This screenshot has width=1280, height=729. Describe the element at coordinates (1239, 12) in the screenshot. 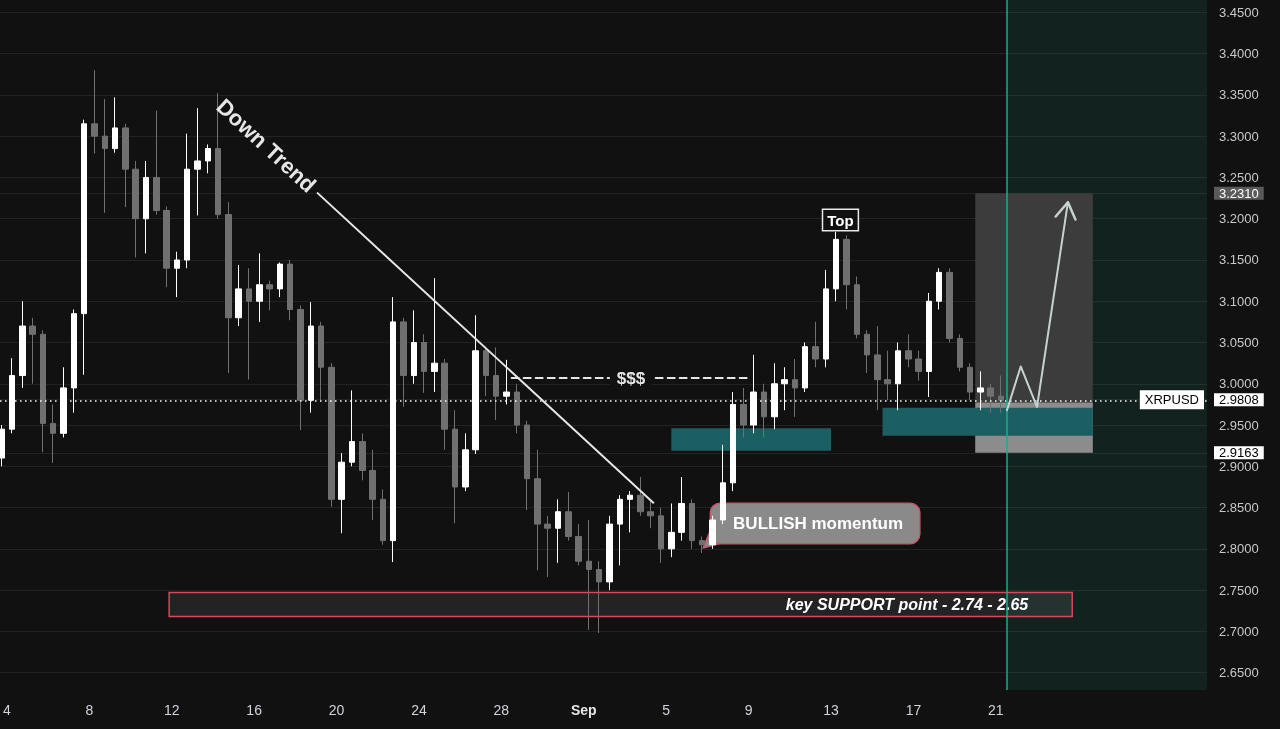

I see `y-tick-label: 3.4500` at that location.